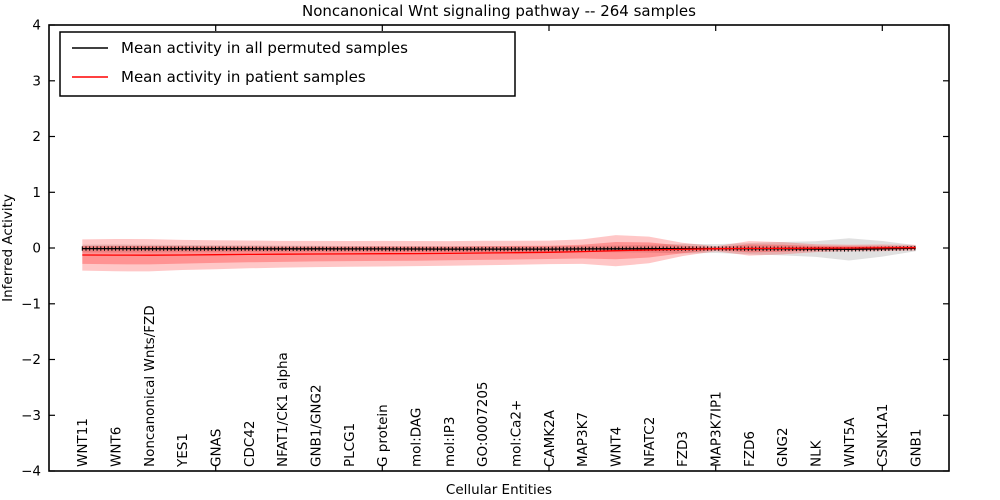 This screenshot has height=500, width=1000. Describe the element at coordinates (31, 249) in the screenshot. I see `y-axis-tick-labels: 4 3 2 1 0 −1 −2 −3 −4` at that location.